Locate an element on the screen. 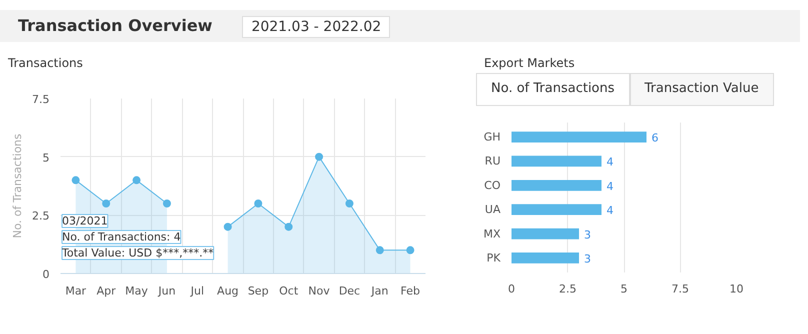 This screenshot has height=334, width=808. x-tick-label: 10 is located at coordinates (737, 289).